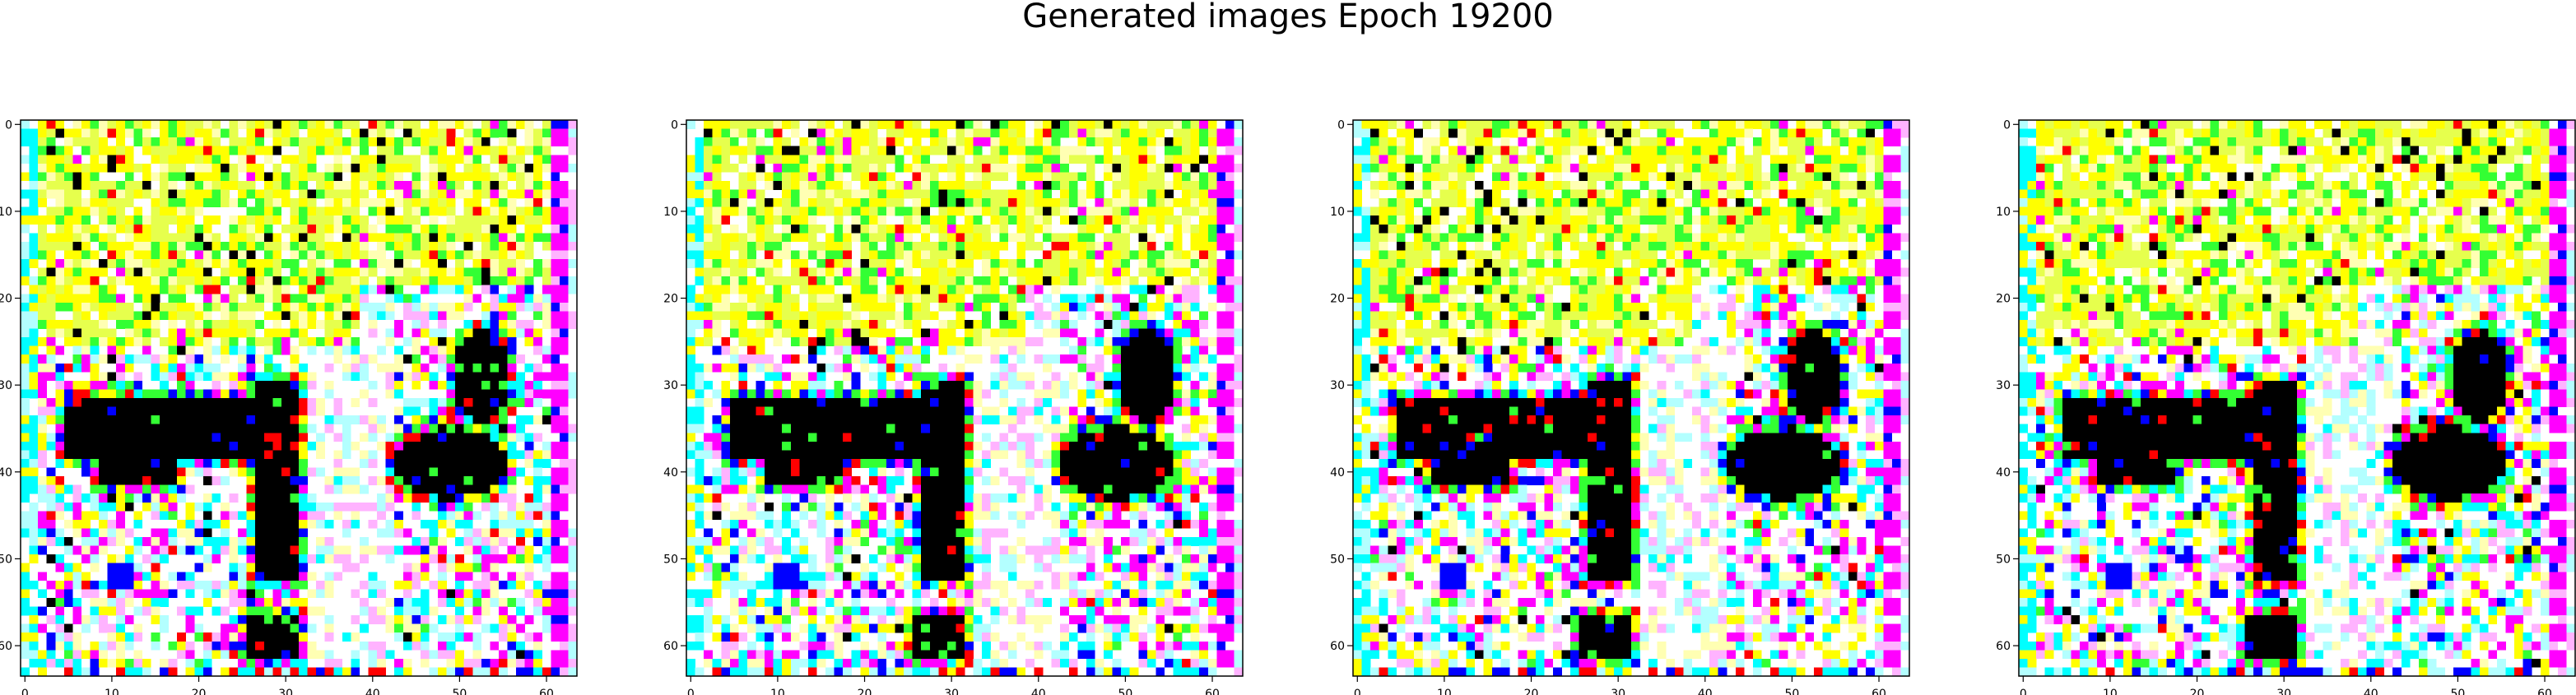 The height and width of the screenshot is (695, 2576). I want to click on panel-1-xtick-label: 20, so click(199, 691).